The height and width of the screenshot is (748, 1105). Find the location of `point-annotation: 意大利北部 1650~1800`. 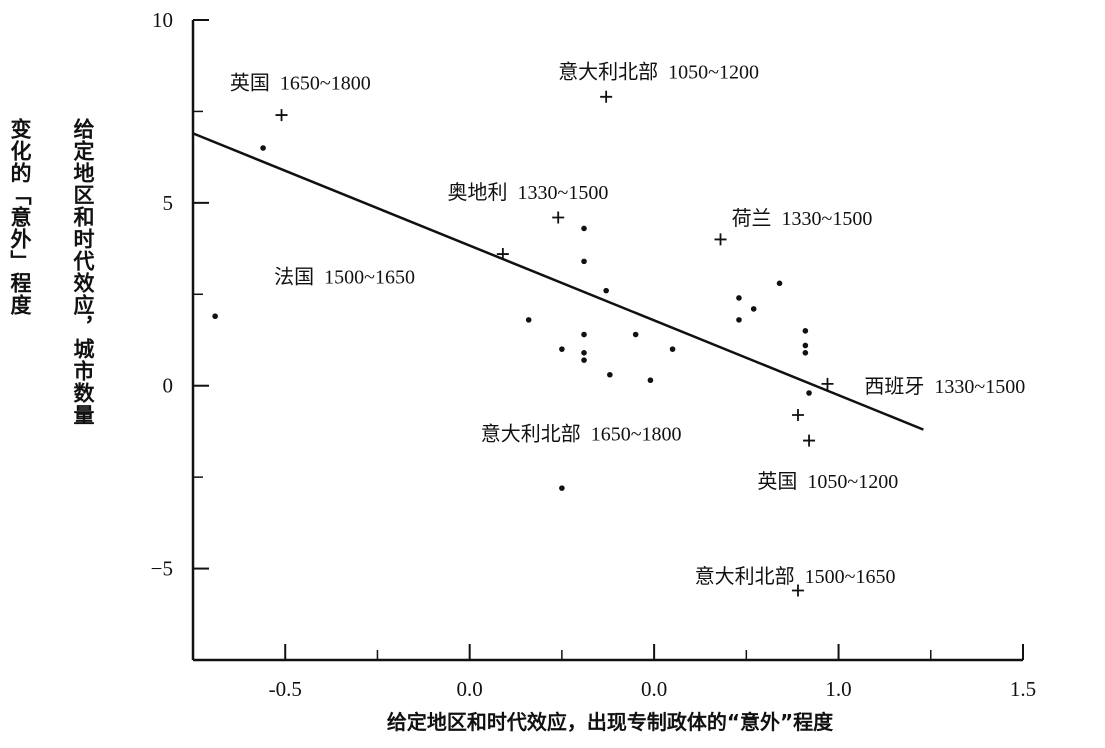

point-annotation: 意大利北部 1650~1800 is located at coordinates (581, 434).